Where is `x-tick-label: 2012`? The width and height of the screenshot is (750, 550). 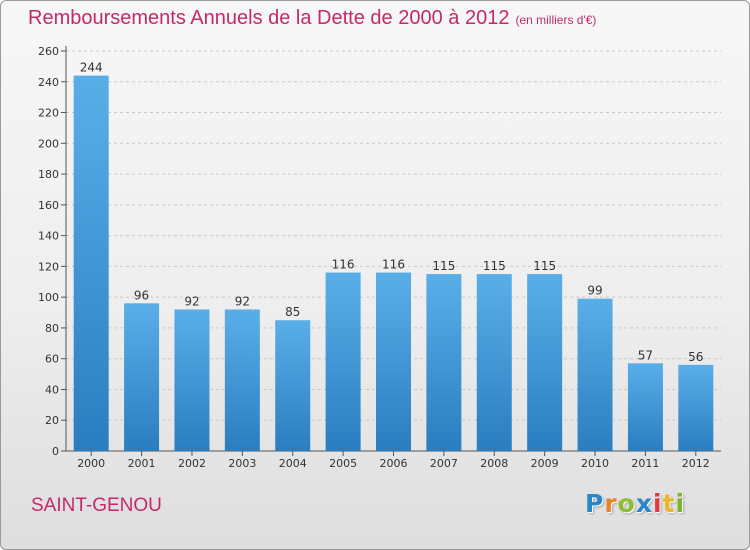 x-tick-label: 2012 is located at coordinates (696, 463).